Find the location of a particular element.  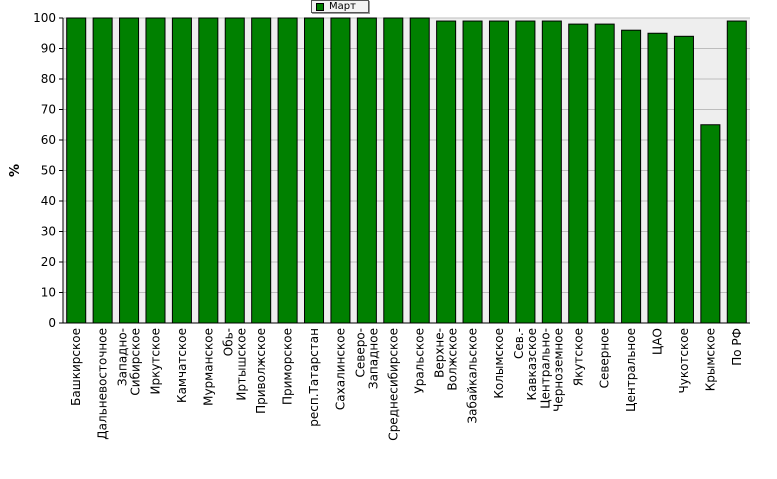

x-category-label: Приволжское is located at coordinates (261, 371).